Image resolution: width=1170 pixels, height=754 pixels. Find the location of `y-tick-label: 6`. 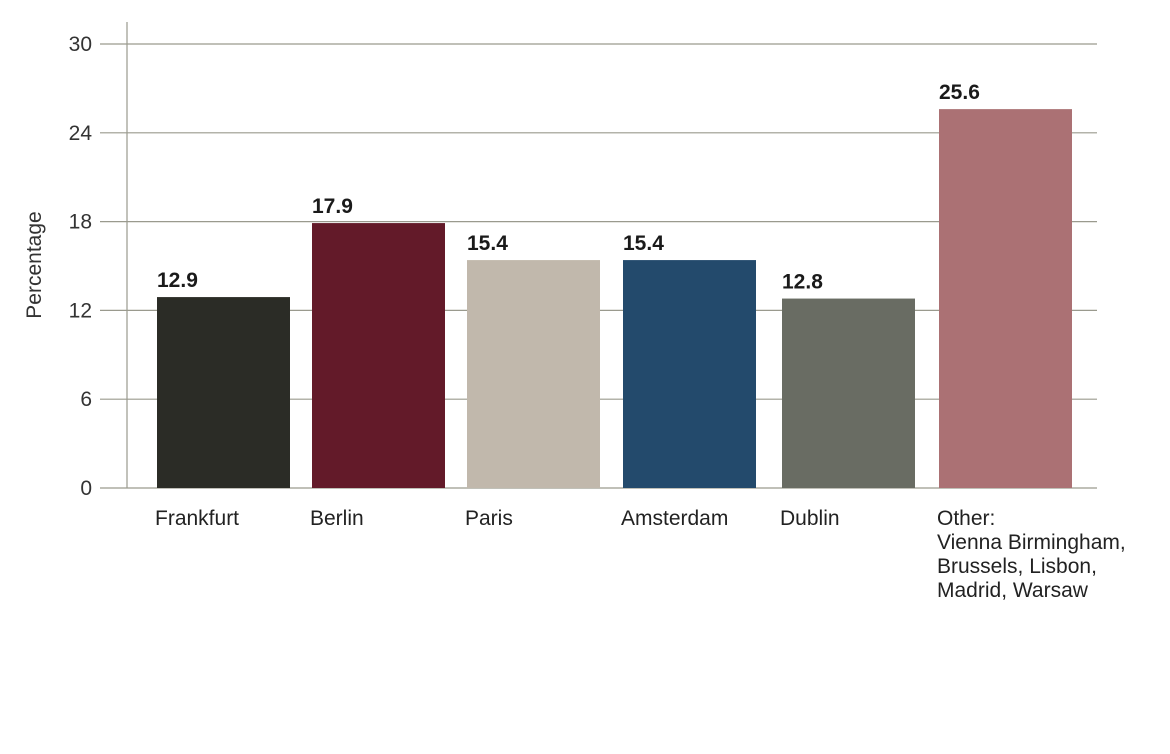

y-tick-label: 6 is located at coordinates (86, 399).